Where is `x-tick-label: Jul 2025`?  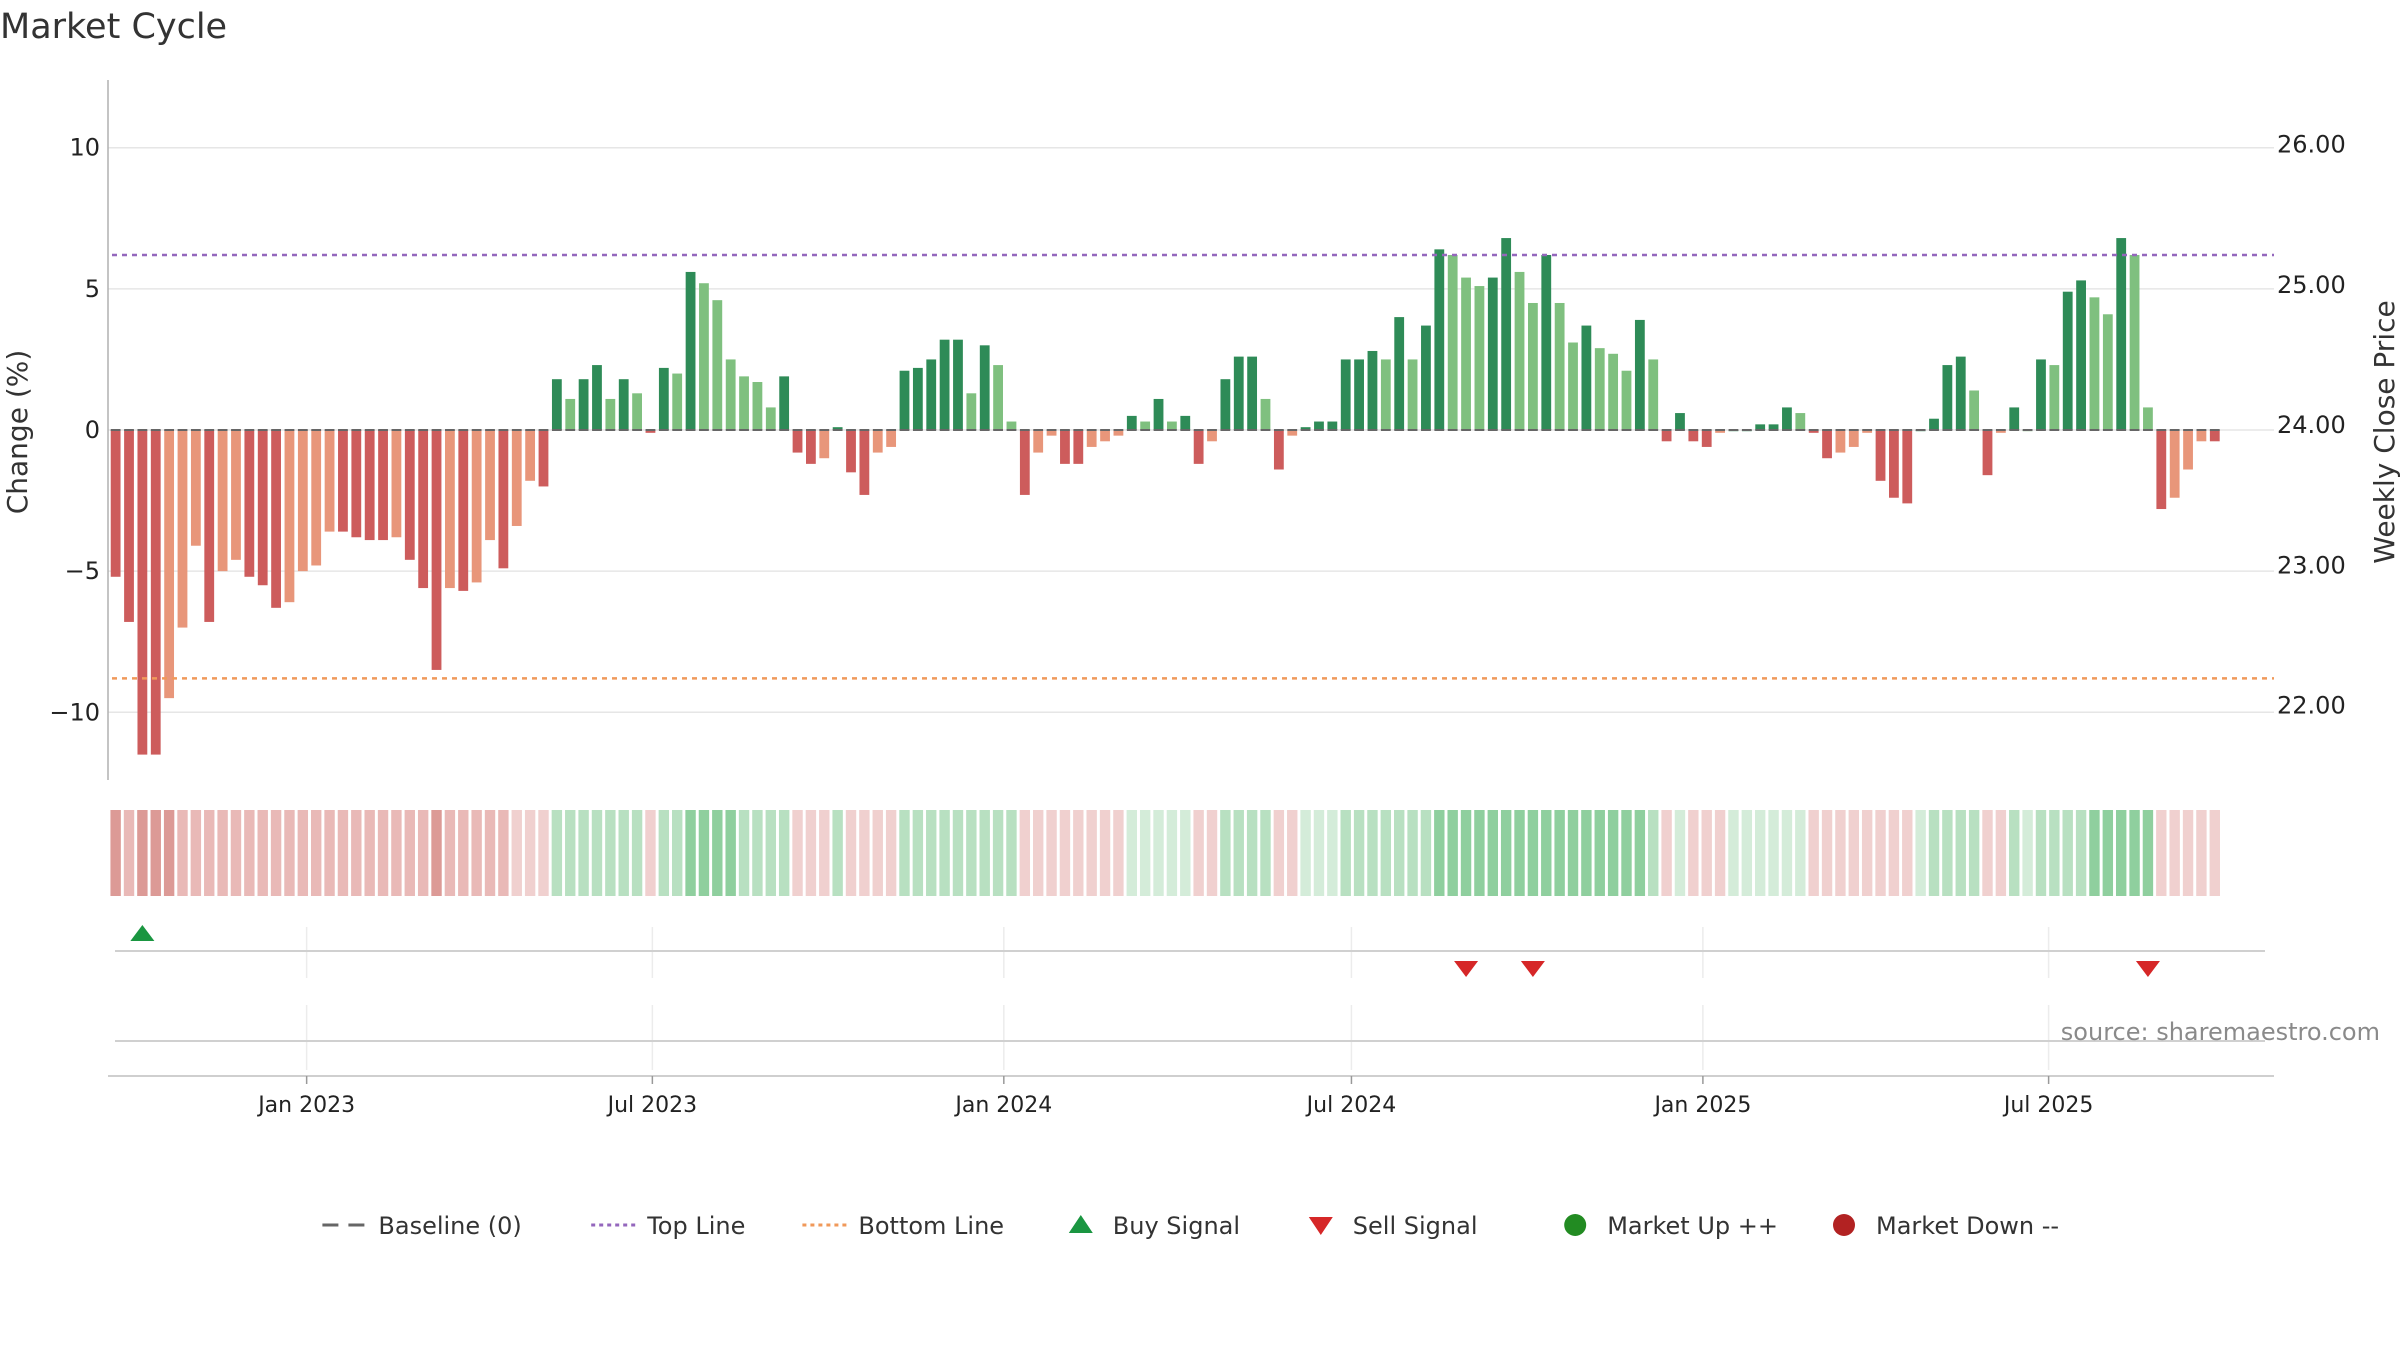
x-tick-label: Jul 2025 is located at coordinates (2048, 1105).